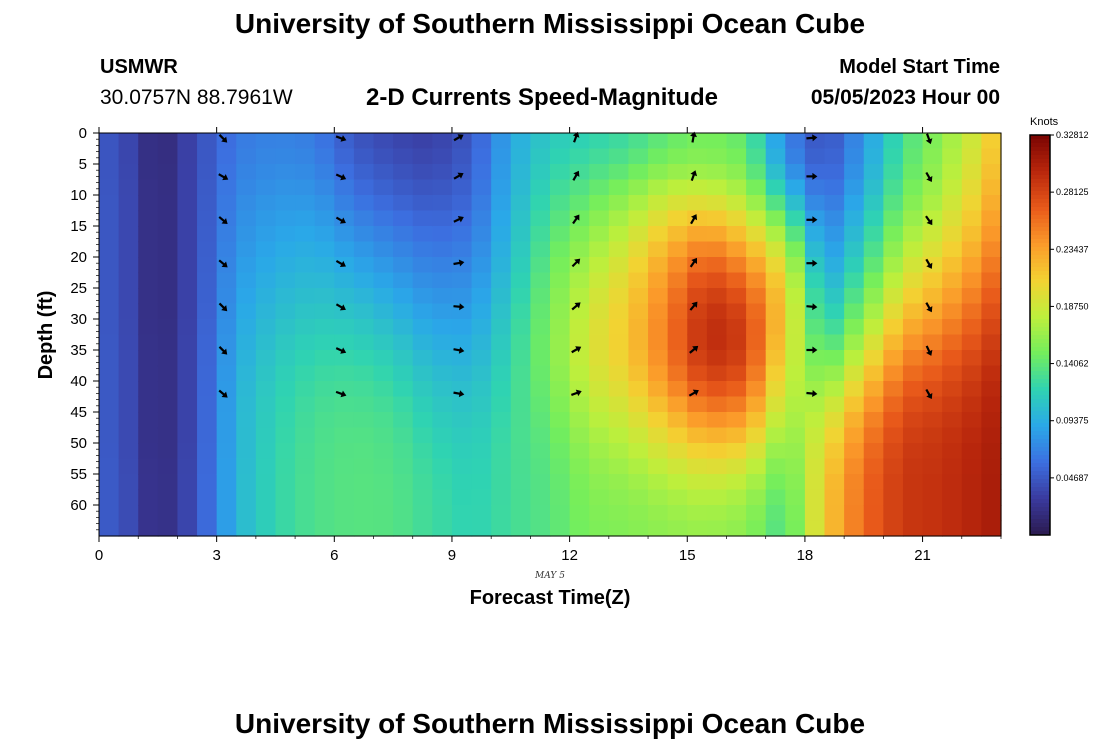 The height and width of the screenshot is (750, 1100). I want to click on x-tick-label: 3, so click(216, 555).